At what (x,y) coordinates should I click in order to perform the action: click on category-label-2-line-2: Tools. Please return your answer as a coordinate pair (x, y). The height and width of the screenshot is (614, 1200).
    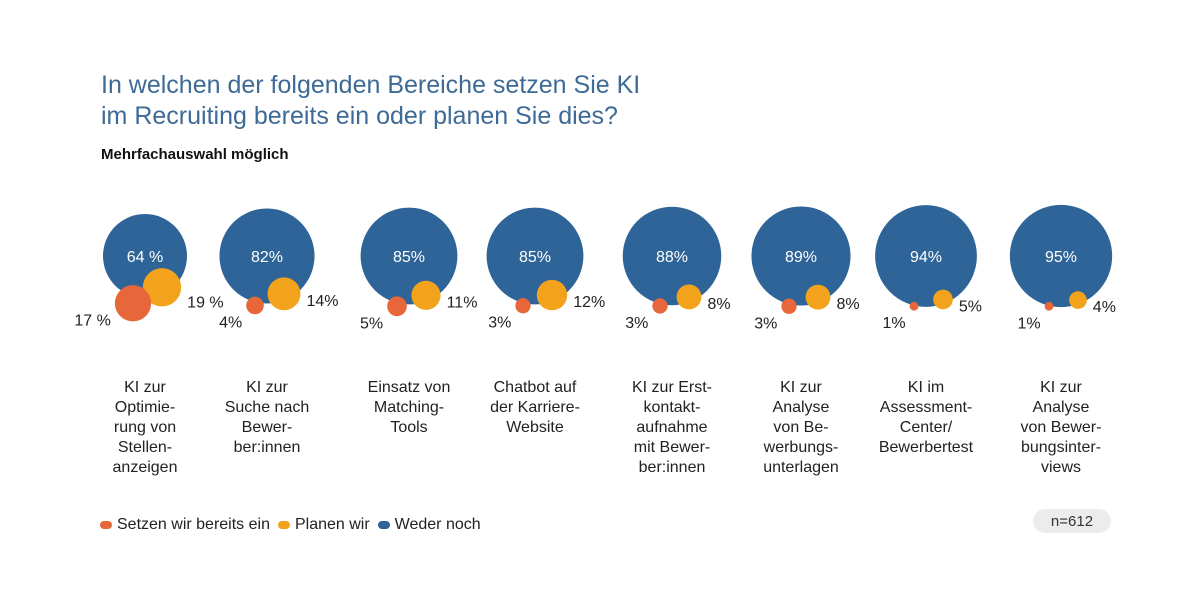
    Looking at the image, I should click on (408, 427).